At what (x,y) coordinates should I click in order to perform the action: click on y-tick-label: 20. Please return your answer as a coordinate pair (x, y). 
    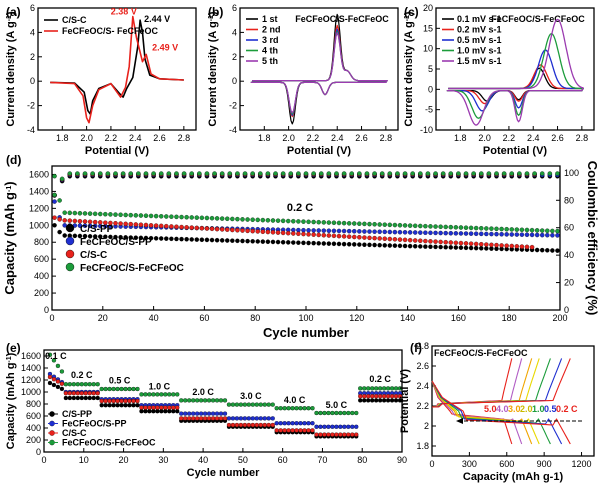
    Looking at the image, I should click on (428, 8).